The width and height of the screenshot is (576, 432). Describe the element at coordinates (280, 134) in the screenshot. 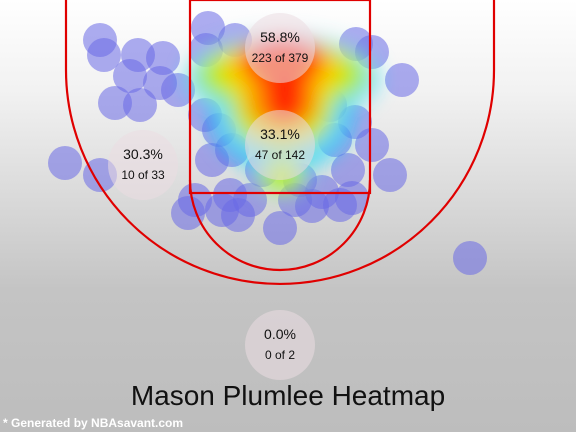

I see `zone-percentage: 33.1%` at that location.